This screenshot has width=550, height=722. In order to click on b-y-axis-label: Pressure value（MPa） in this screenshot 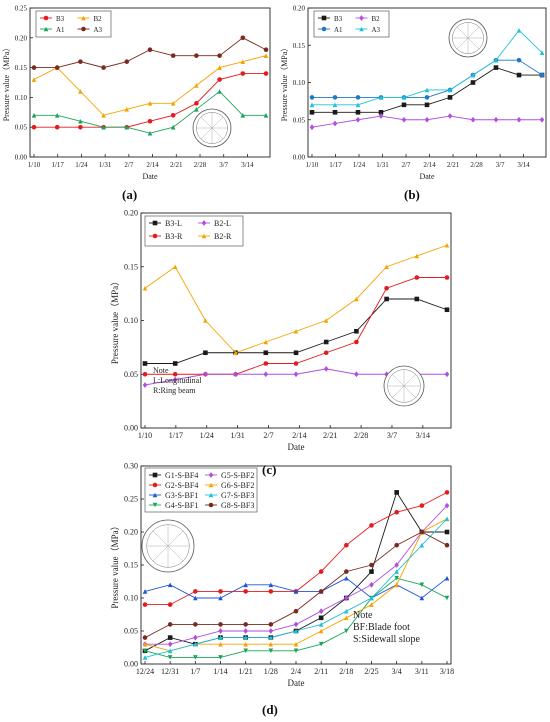, I will do `click(284, 83)`.